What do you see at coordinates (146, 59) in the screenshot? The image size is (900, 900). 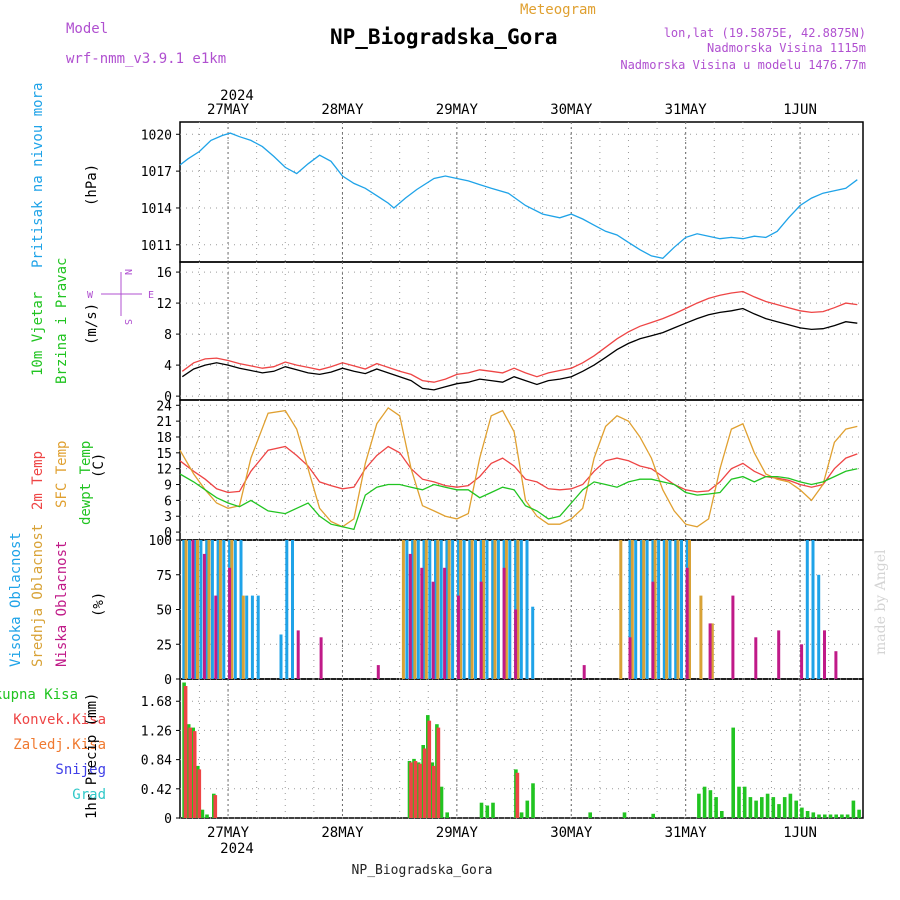 I see `model-name: wrf-nmm_v3.9.1 e1km` at bounding box center [146, 59].